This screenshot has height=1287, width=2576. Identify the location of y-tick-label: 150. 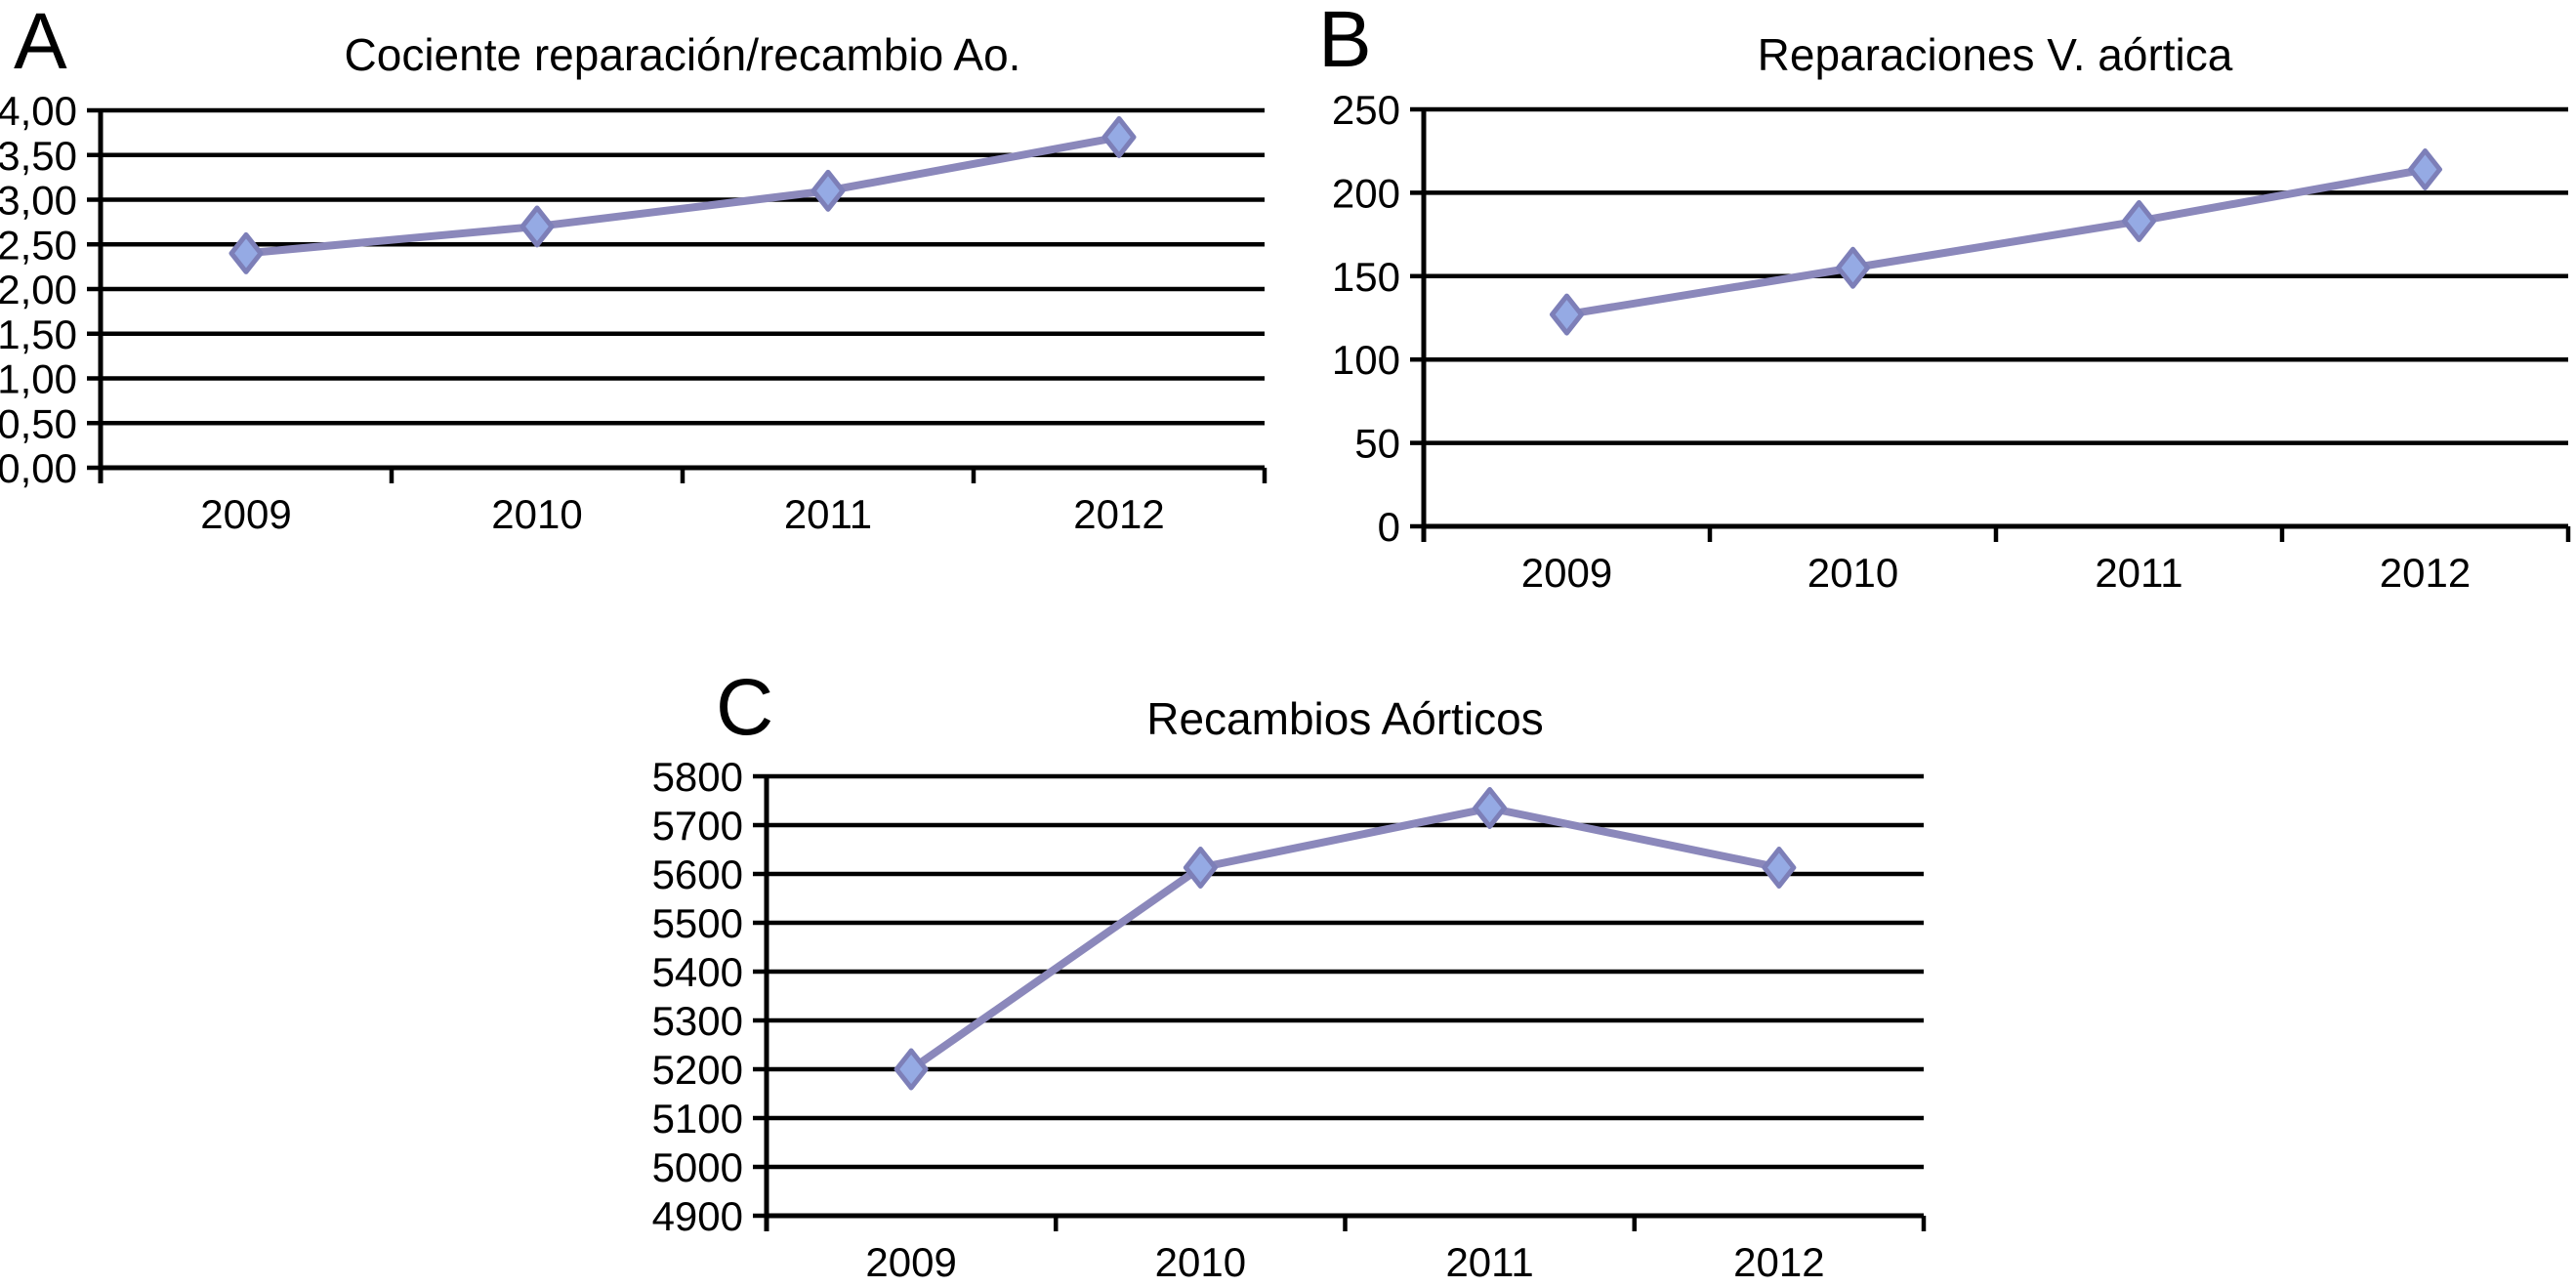
(1366, 277).